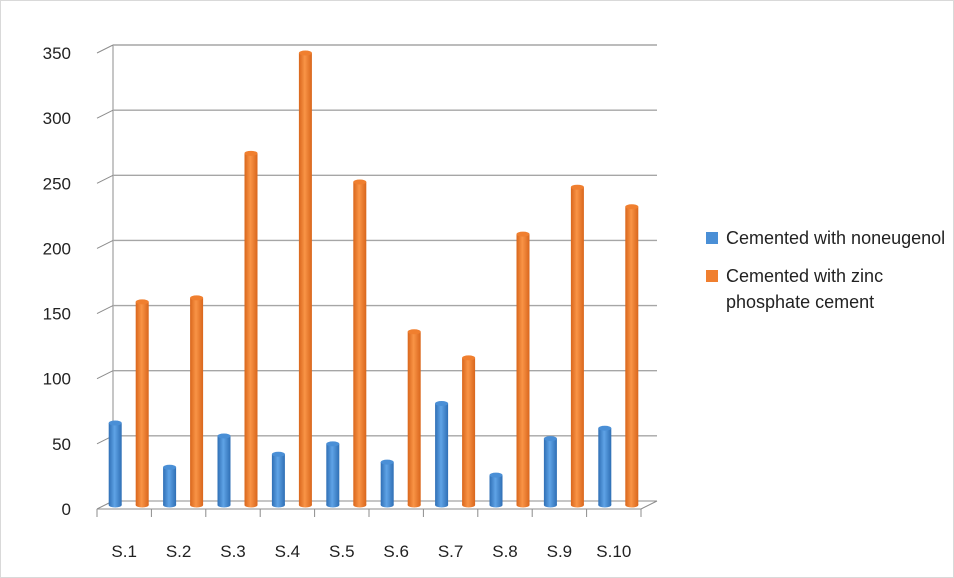  What do you see at coordinates (505, 551) in the screenshot?
I see `x-tick-label: S.8` at bounding box center [505, 551].